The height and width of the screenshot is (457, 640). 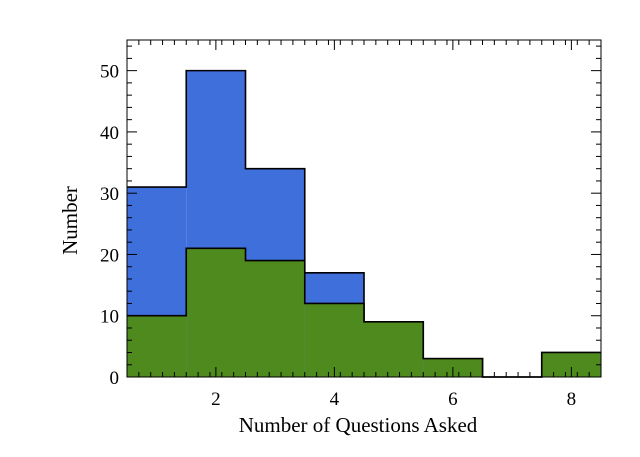 I want to click on y-tick-label: 10, so click(x=109, y=317).